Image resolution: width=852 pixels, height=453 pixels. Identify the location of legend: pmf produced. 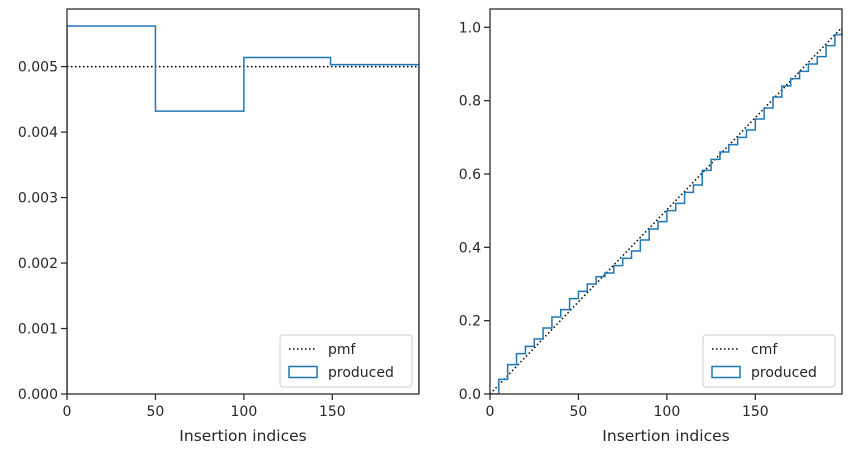
(346, 361).